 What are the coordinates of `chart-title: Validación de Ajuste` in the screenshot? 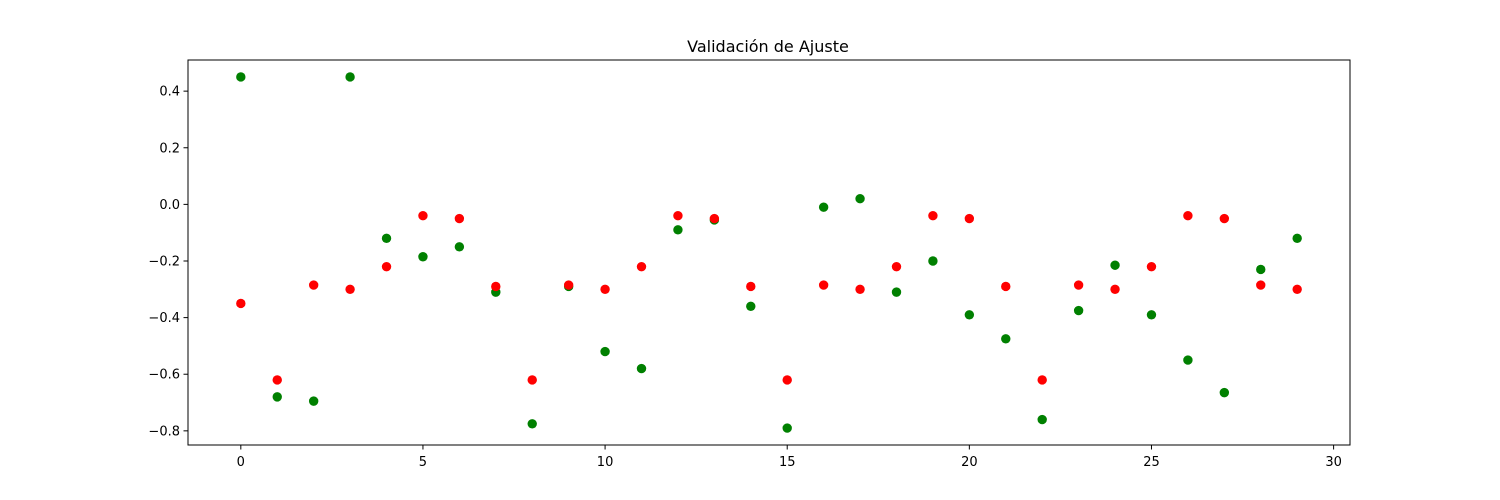 It's located at (768, 46).